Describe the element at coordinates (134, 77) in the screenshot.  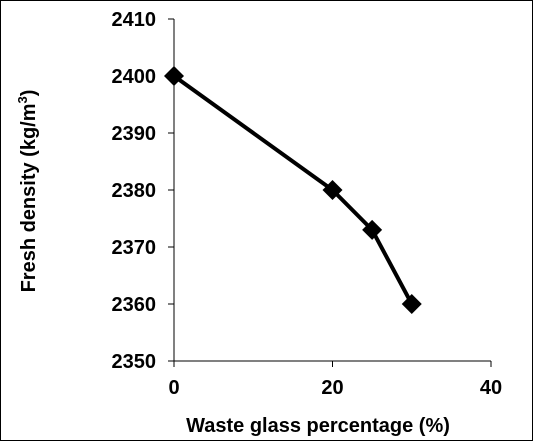
I see `y-tick-label: 2400` at that location.